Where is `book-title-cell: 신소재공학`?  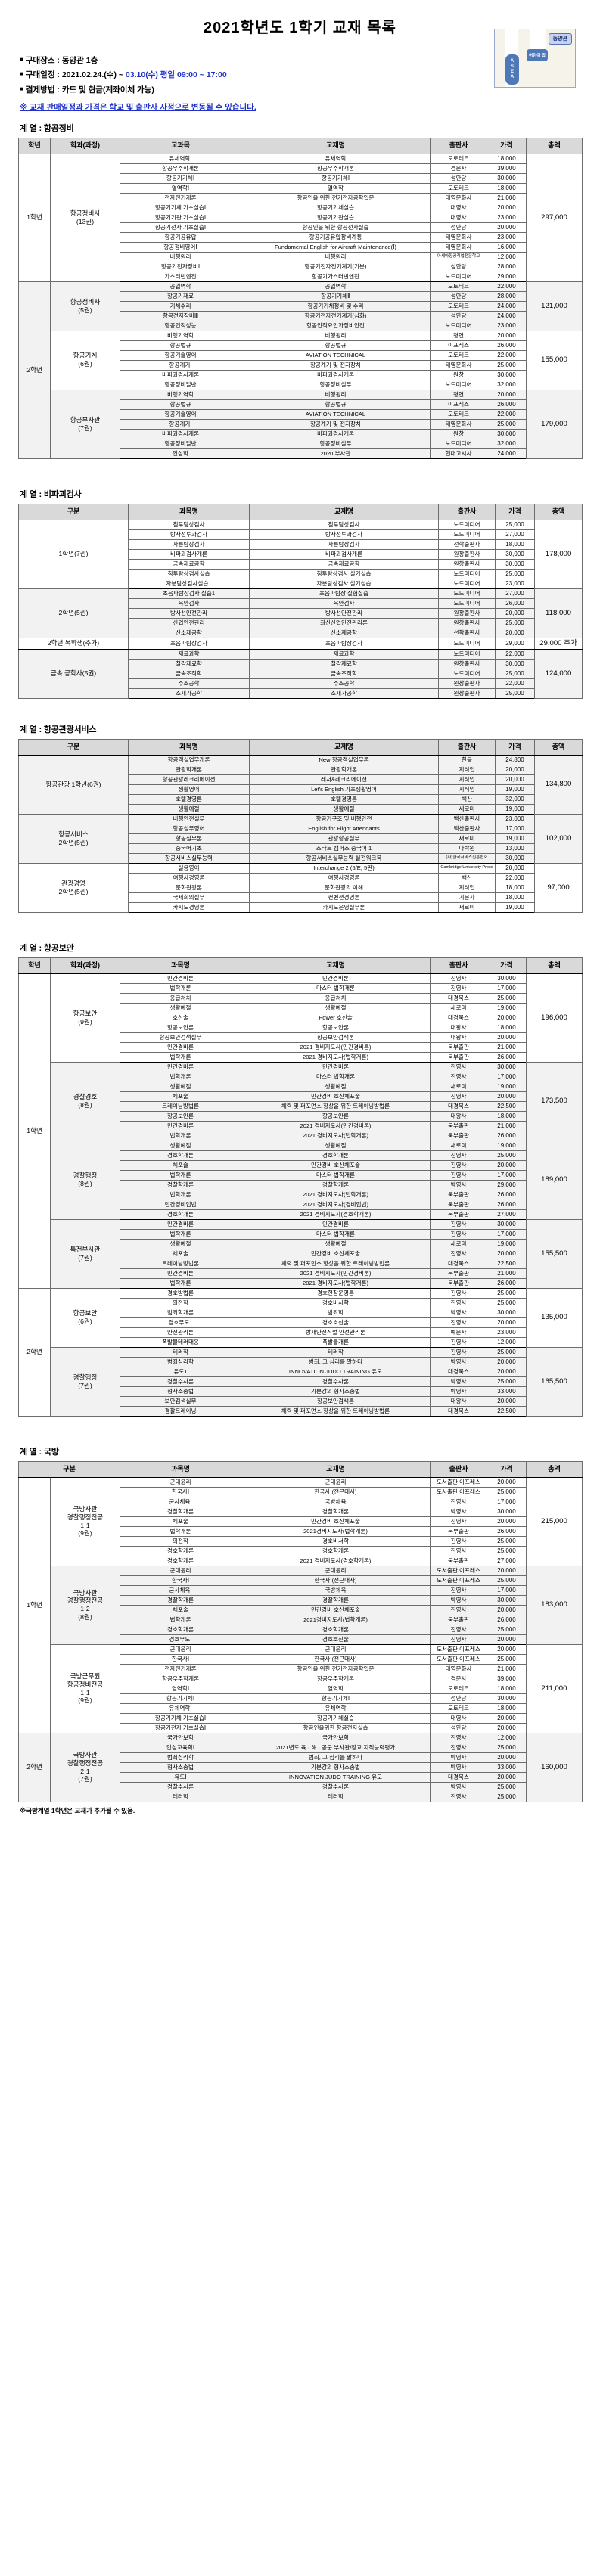
book-title-cell: 신소재공학 is located at coordinates (344, 632).